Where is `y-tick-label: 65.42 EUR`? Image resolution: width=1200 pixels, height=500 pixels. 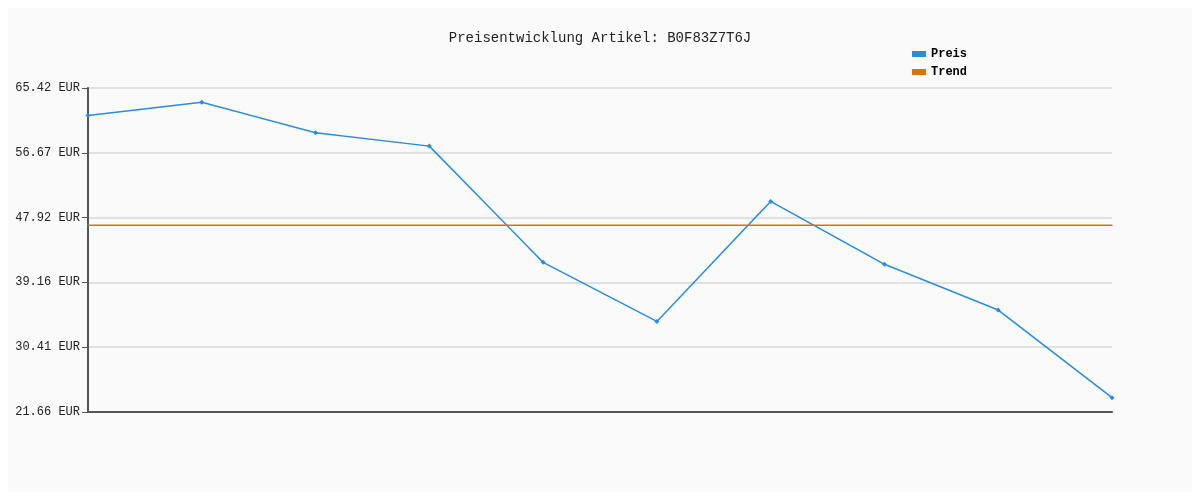
y-tick-label: 65.42 EUR is located at coordinates (47, 88).